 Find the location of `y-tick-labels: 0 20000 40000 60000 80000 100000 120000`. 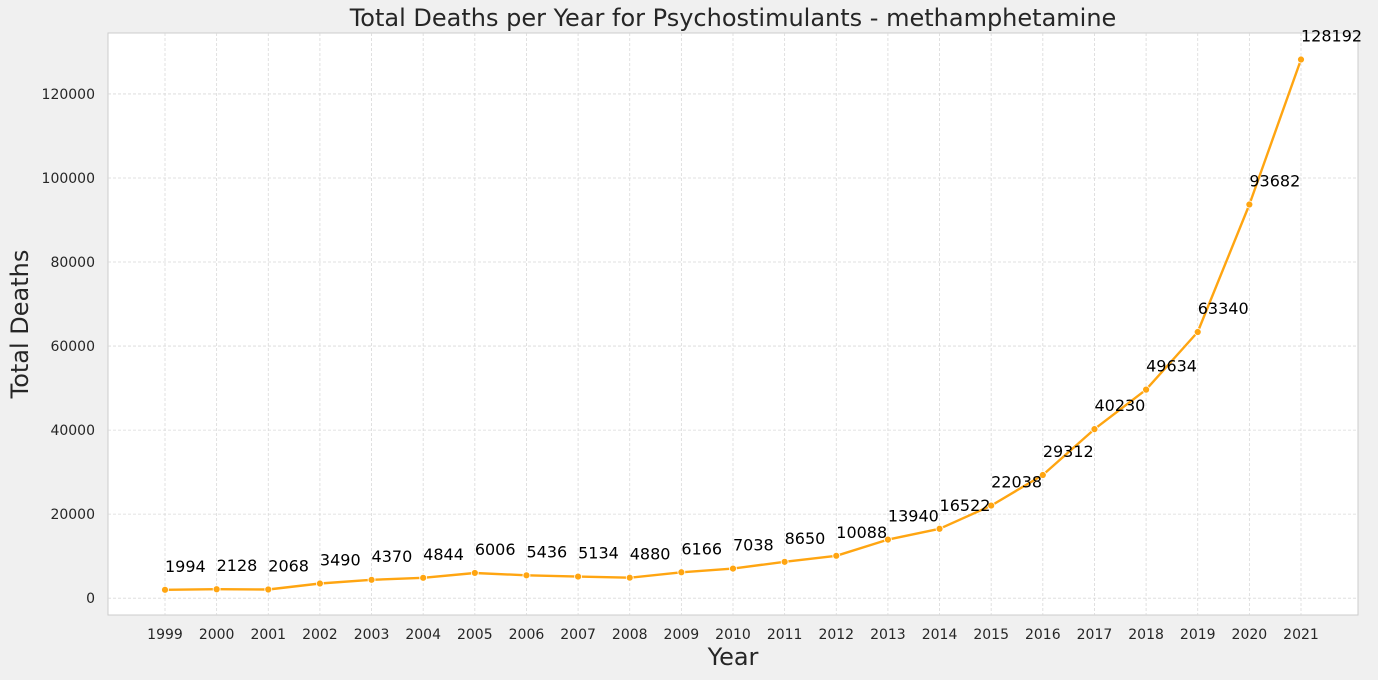

y-tick-labels: 0 20000 40000 60000 80000 100000 120000 is located at coordinates (68, 347).